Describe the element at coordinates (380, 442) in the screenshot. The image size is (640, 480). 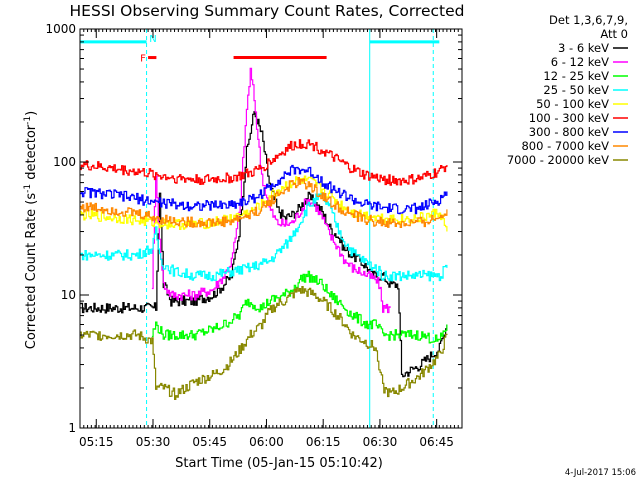
I see `x-tick-label: 06:30` at that location.